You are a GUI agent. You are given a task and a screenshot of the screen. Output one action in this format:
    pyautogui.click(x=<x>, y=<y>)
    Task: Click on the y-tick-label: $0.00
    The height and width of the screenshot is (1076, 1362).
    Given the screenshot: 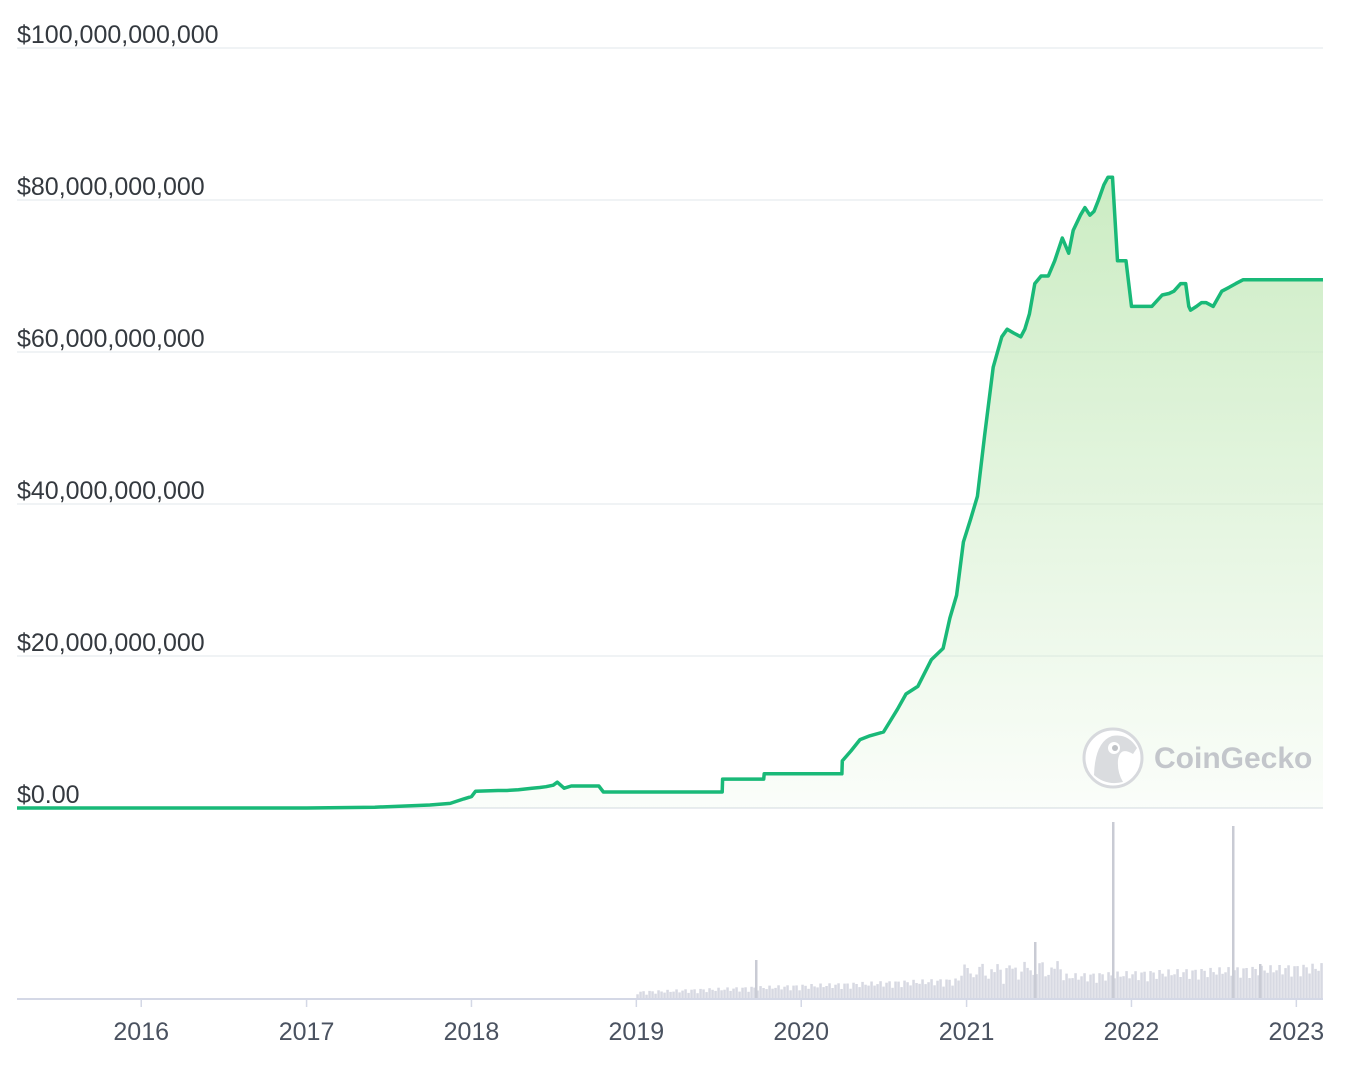 What is the action you would take?
    pyautogui.click(x=48, y=795)
    